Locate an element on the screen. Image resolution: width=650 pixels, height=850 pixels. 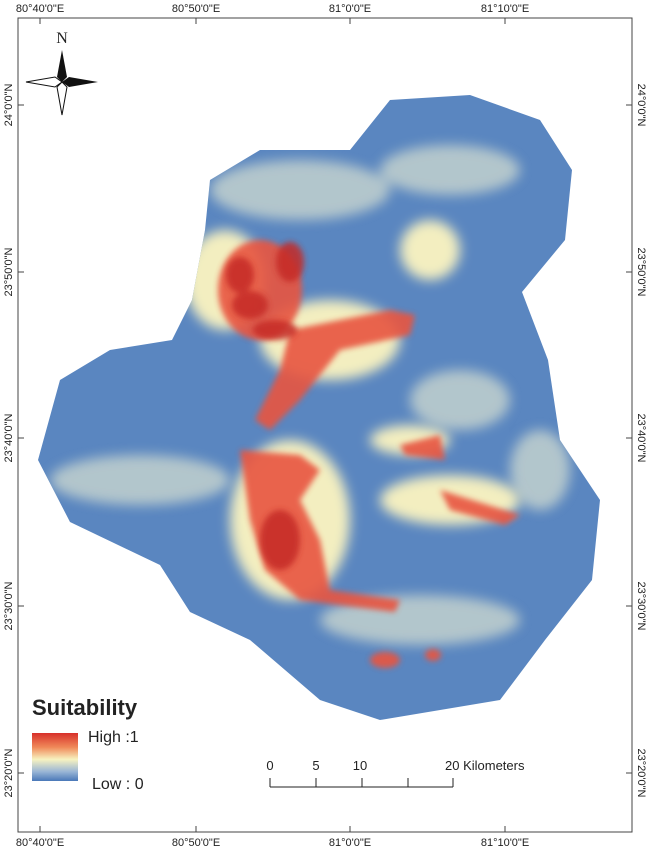
scale-label: 0 is located at coordinates (269, 765).